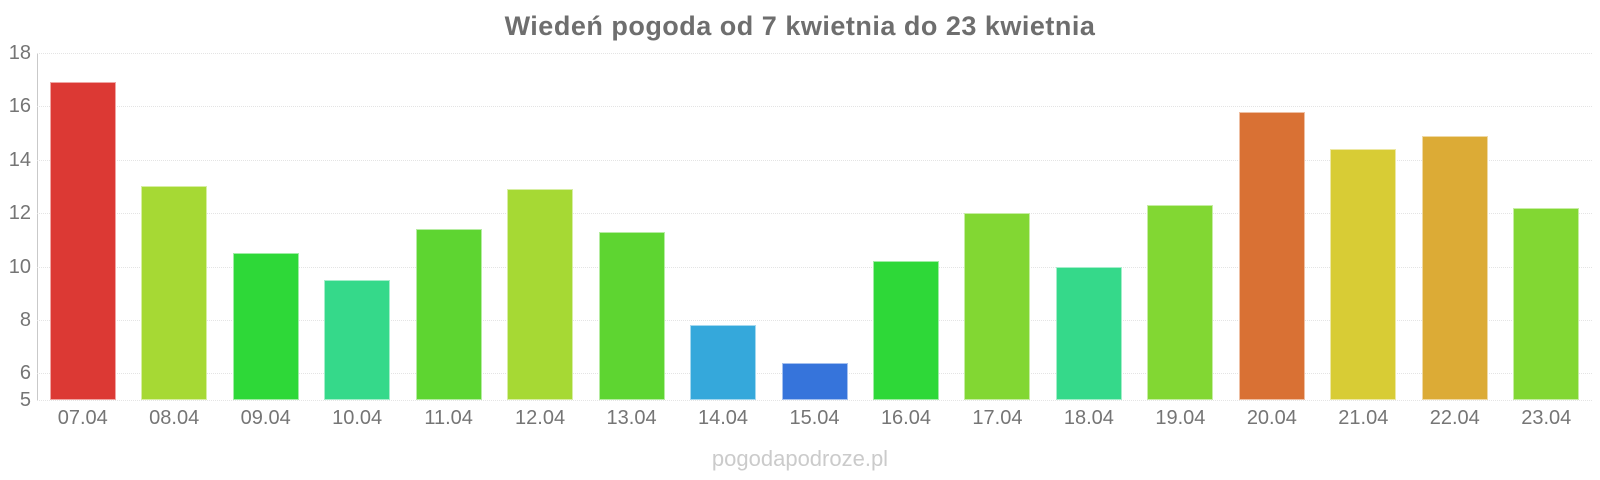 The width and height of the screenshot is (1600, 480). What do you see at coordinates (1271, 255) in the screenshot?
I see `chart-bar-20.04` at bounding box center [1271, 255].